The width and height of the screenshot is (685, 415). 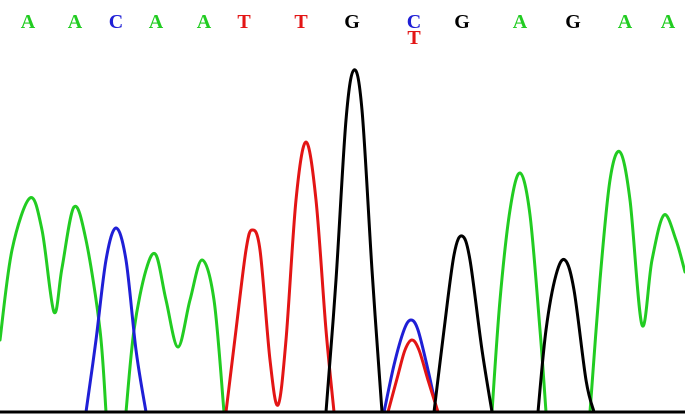 I want to click on base-call-14: A, so click(x=668, y=22).